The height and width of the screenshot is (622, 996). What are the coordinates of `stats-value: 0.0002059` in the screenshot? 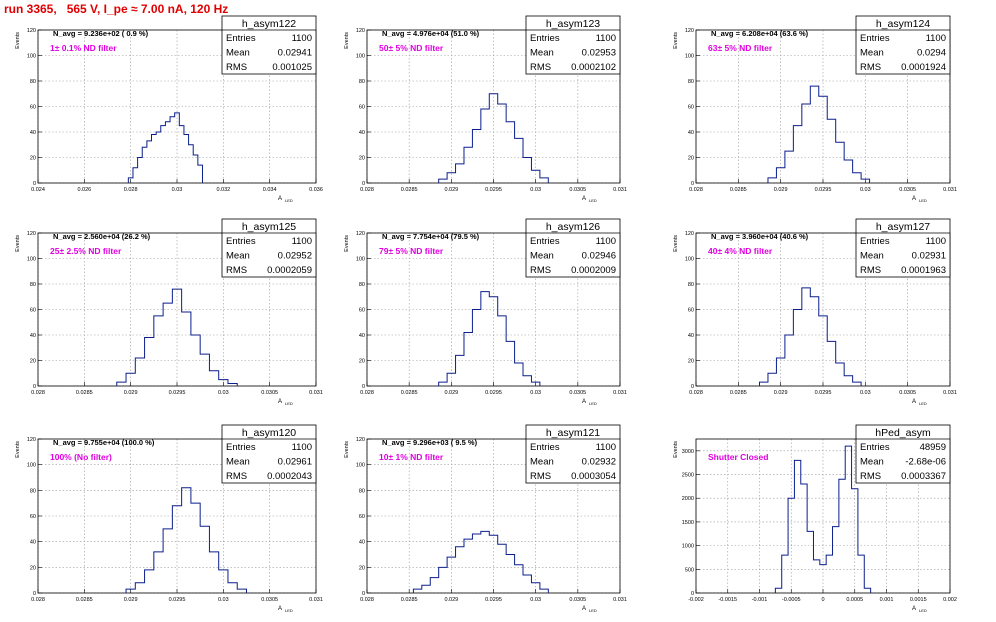 It's located at (289, 270).